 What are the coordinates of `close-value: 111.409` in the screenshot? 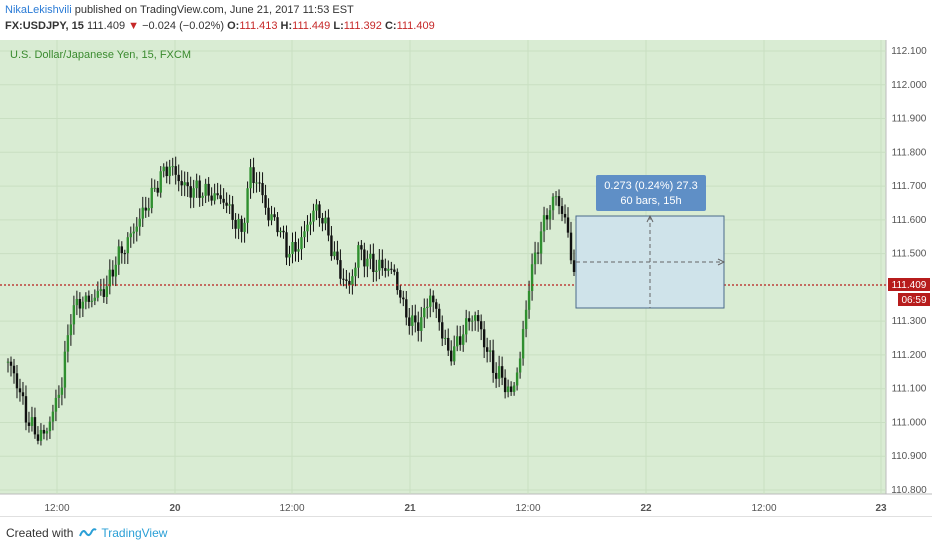 It's located at (415, 26).